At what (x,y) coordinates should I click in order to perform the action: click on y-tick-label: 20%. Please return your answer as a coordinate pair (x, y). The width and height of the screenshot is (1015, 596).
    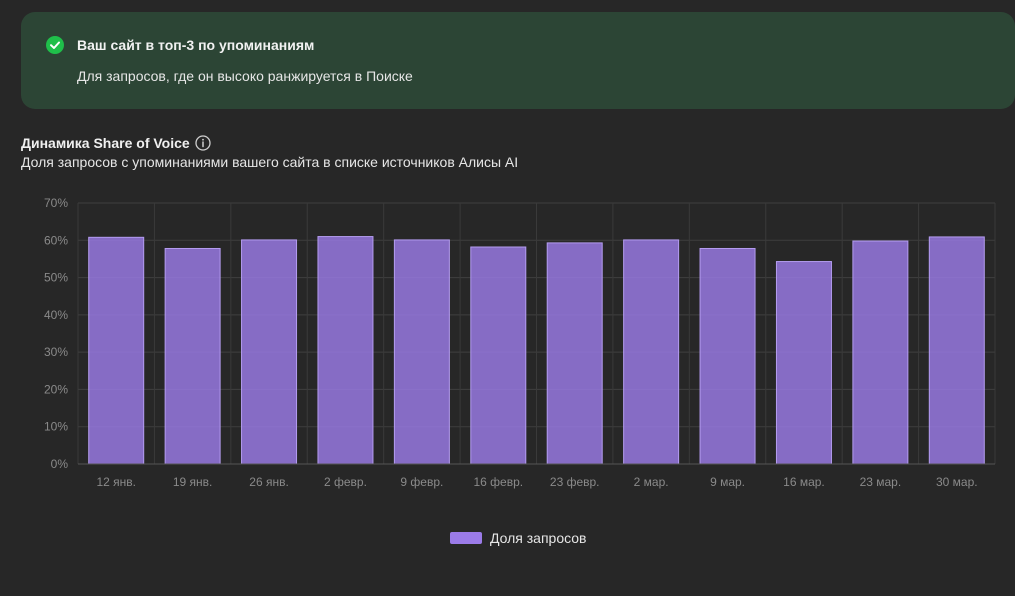
    Looking at the image, I should click on (56, 389).